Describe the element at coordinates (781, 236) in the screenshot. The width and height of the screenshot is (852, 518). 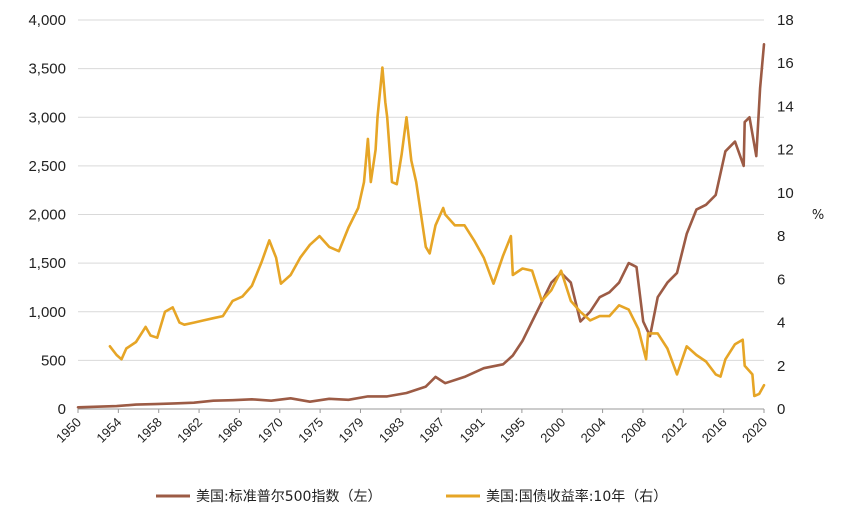
I see `y-right-tick-label: 8` at that location.